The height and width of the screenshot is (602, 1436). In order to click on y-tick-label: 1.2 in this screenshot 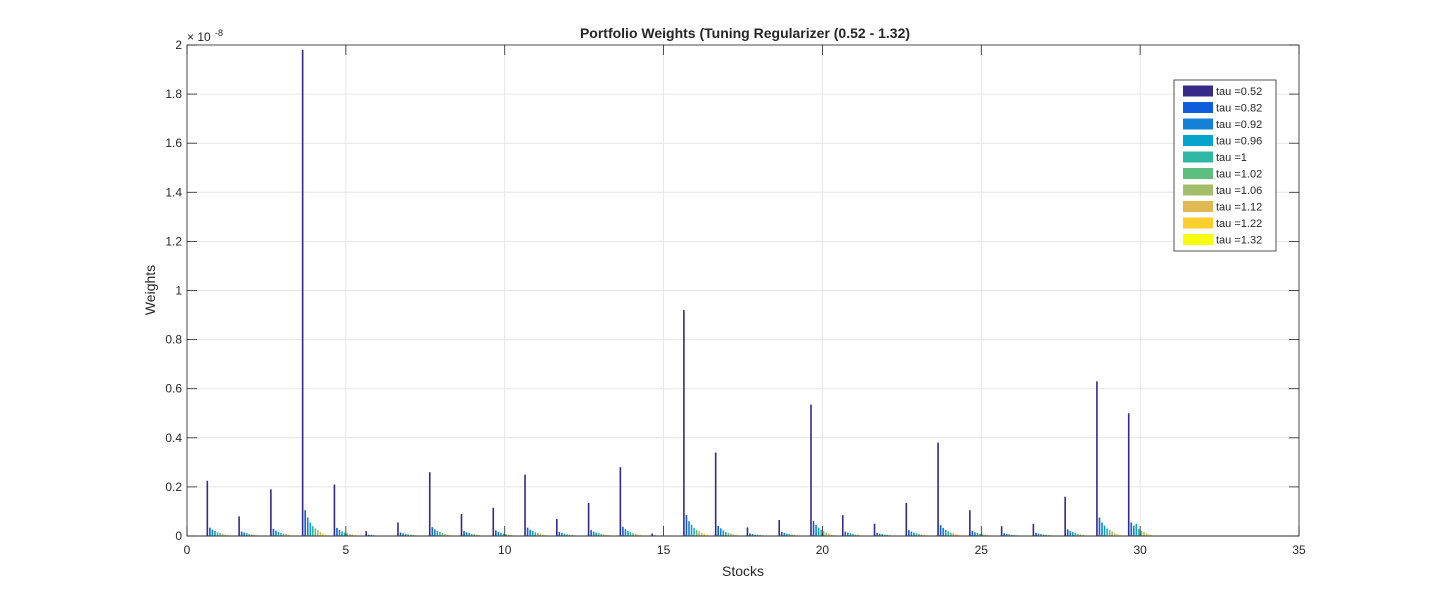, I will do `click(173, 241)`.